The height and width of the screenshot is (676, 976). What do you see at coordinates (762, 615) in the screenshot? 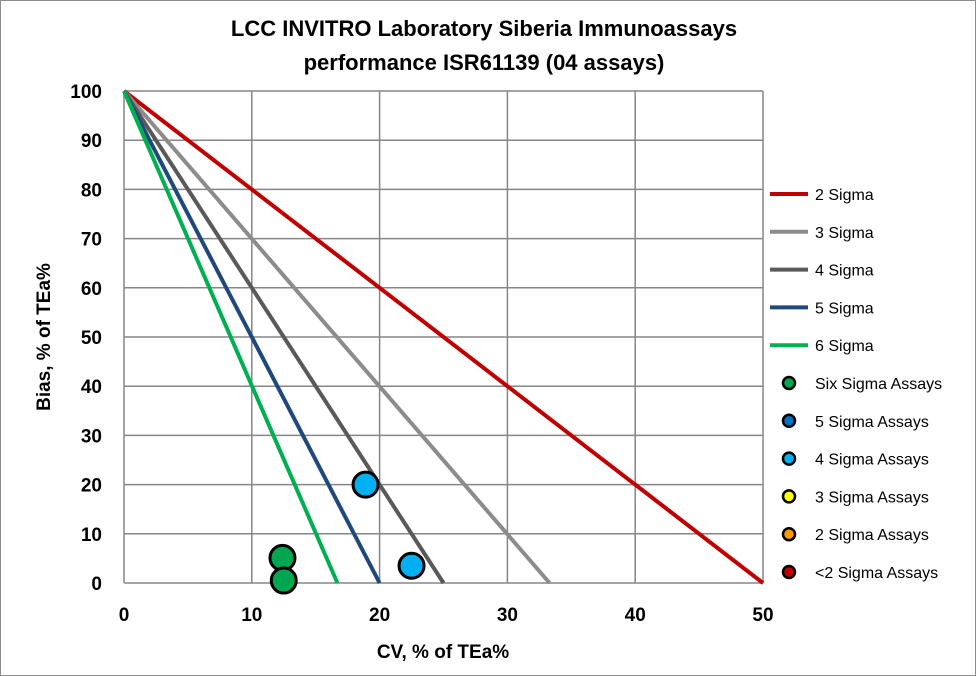
I see `x-tick-label: 50` at bounding box center [762, 615].